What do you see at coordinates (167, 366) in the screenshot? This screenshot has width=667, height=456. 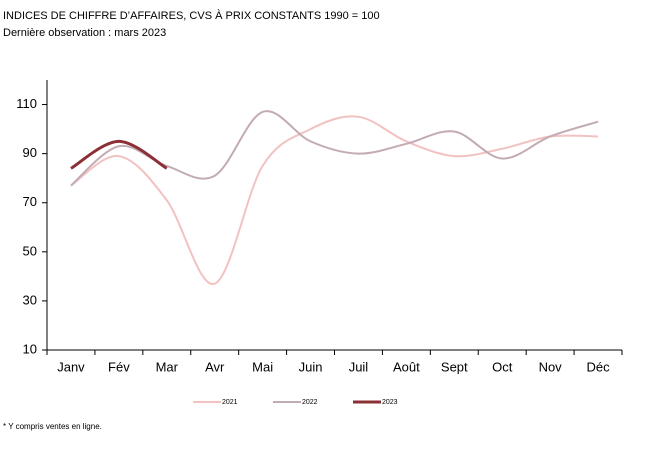 I see `x-tick-label: Mar` at bounding box center [167, 366].